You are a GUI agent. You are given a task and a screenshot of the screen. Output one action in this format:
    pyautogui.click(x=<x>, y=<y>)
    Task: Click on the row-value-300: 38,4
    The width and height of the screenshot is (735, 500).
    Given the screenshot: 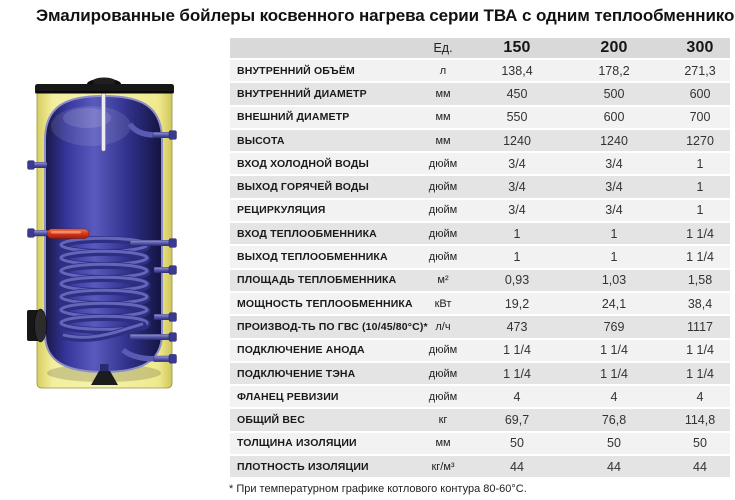 What is the action you would take?
    pyautogui.click(x=700, y=303)
    